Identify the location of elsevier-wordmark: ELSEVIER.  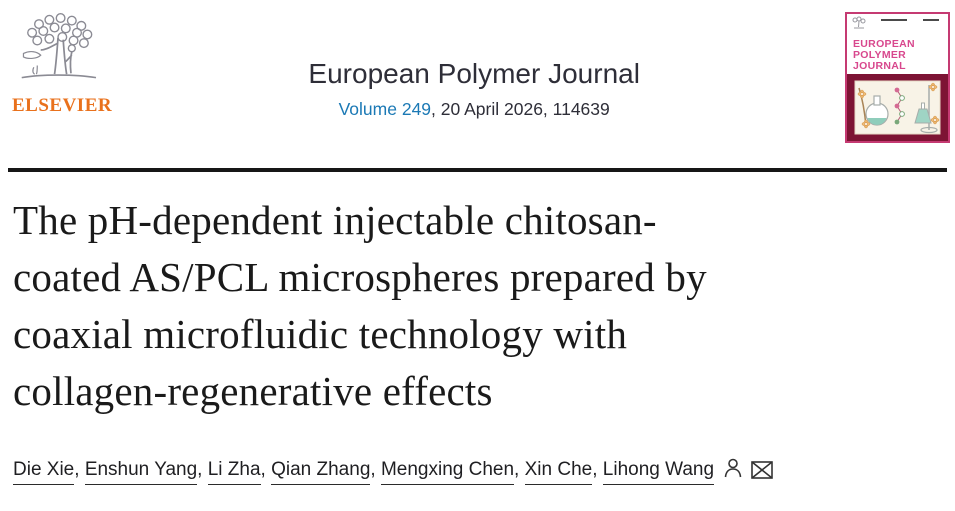
(62, 105).